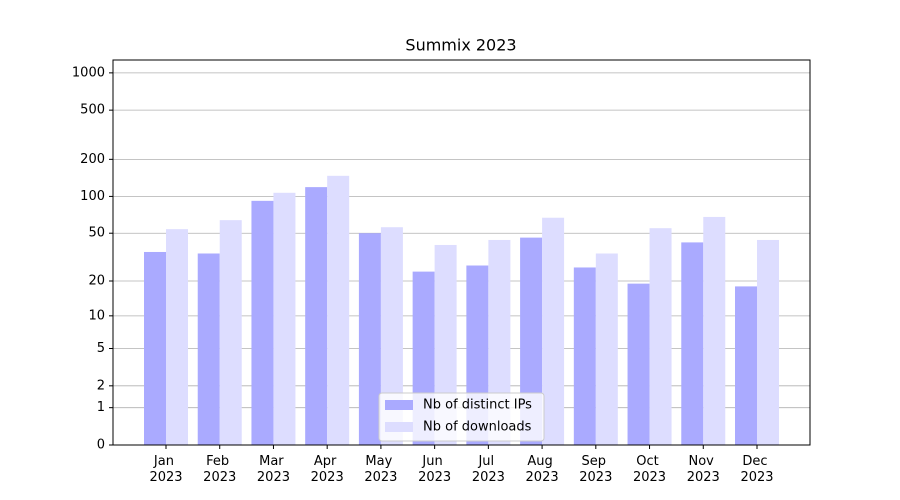 The height and width of the screenshot is (500, 900). What do you see at coordinates (477, 405) in the screenshot?
I see `legend-label: Nb of distinct IPs` at bounding box center [477, 405].